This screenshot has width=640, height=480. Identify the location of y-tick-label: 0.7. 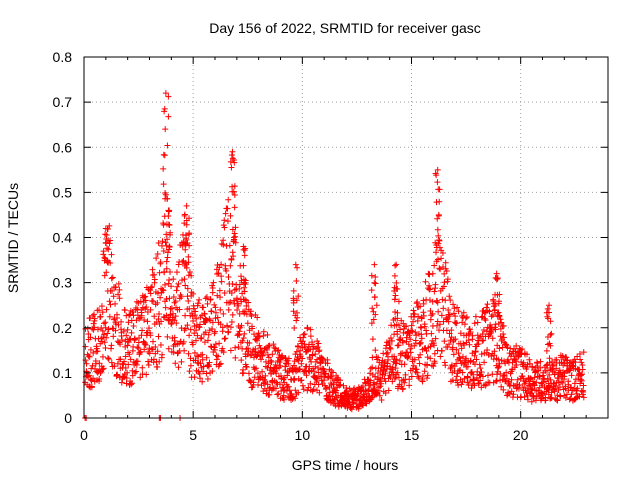
(63, 102).